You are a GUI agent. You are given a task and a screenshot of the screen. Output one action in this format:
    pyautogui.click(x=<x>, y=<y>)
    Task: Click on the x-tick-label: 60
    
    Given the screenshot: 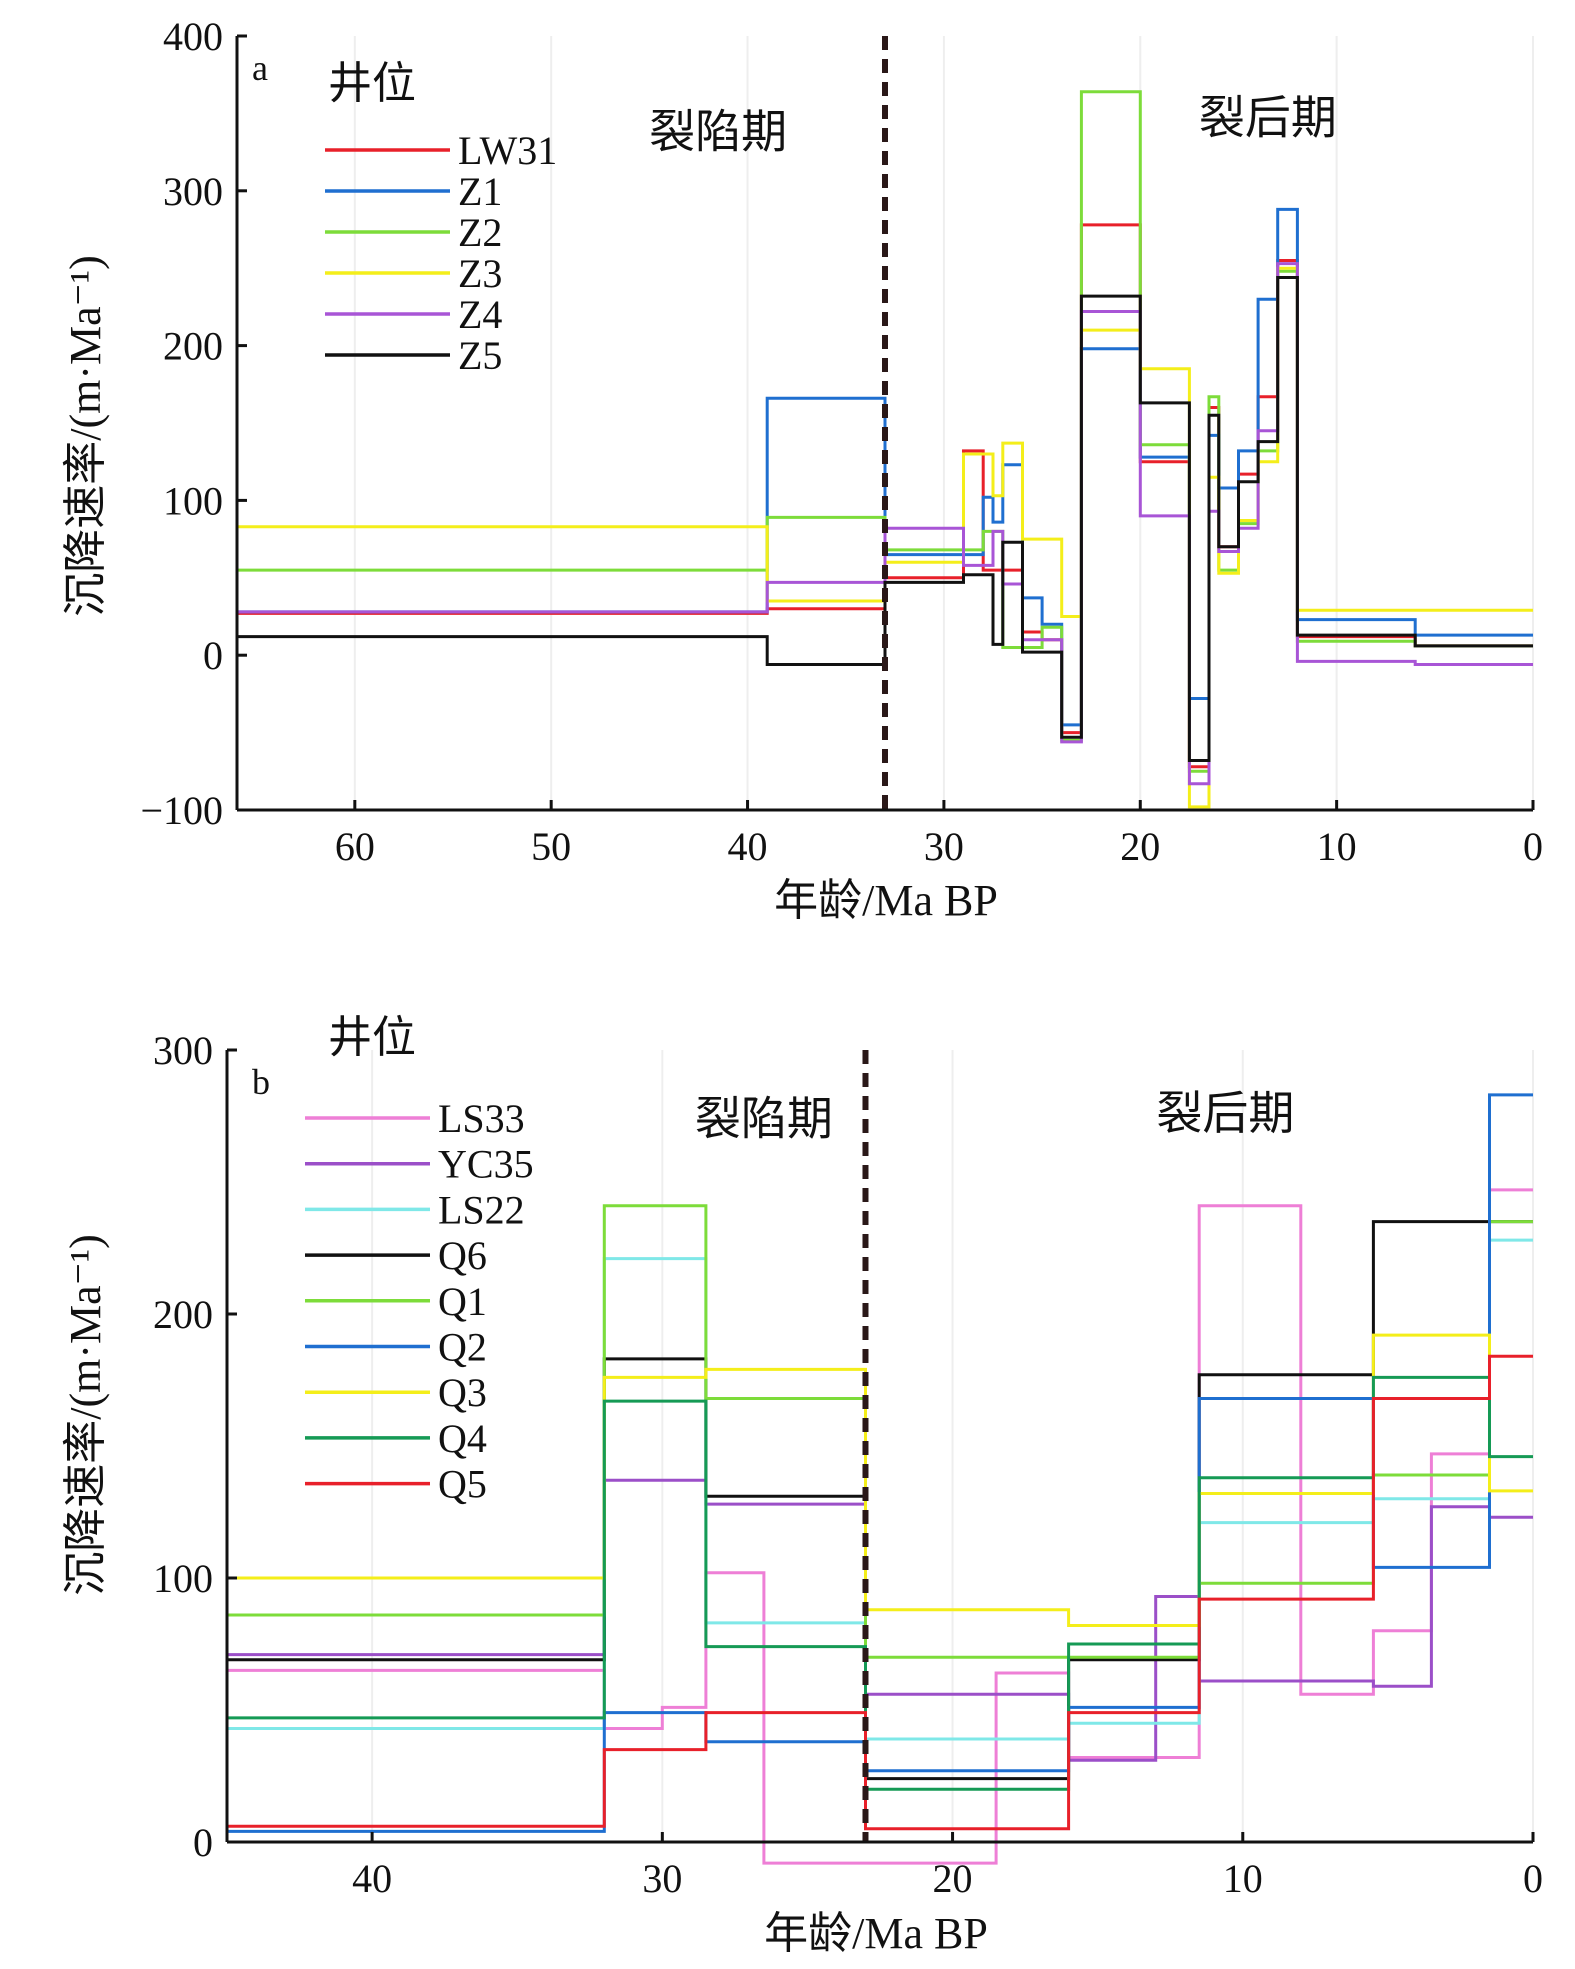 What is the action you would take?
    pyautogui.click(x=355, y=846)
    